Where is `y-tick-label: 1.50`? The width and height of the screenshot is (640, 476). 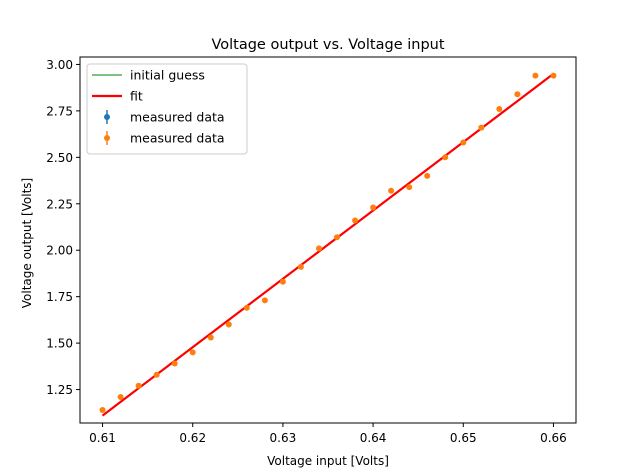
y-tick-label: 1.50 is located at coordinates (59, 344).